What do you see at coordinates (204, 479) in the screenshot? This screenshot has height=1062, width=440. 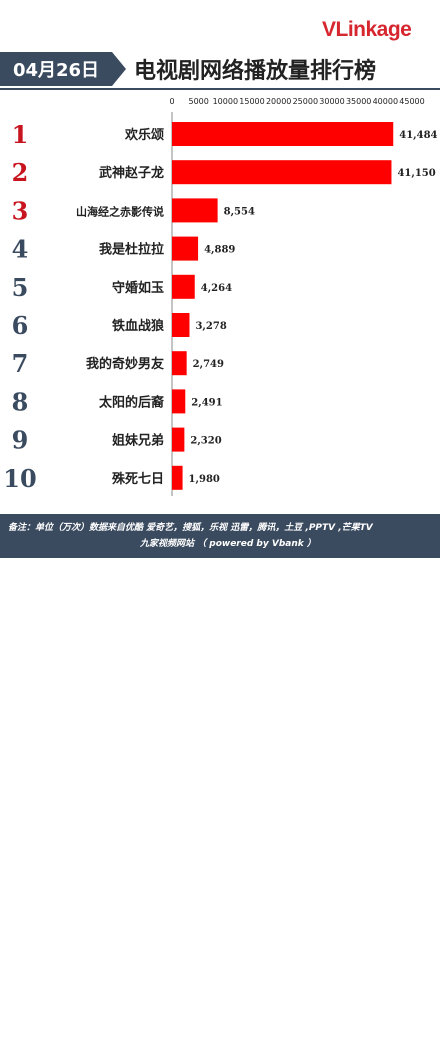 I see `value-label: 1,980` at bounding box center [204, 479].